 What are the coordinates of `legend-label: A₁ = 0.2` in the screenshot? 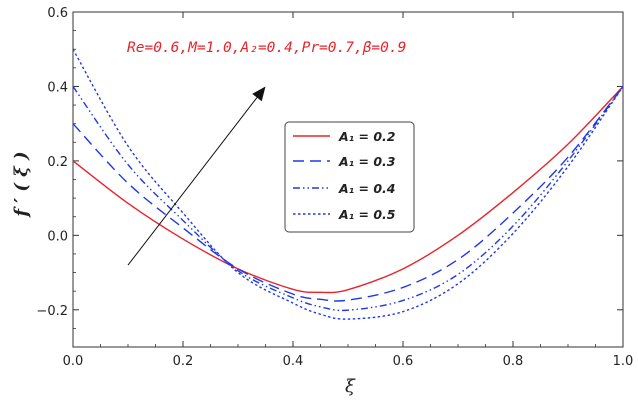 It's located at (366, 136).